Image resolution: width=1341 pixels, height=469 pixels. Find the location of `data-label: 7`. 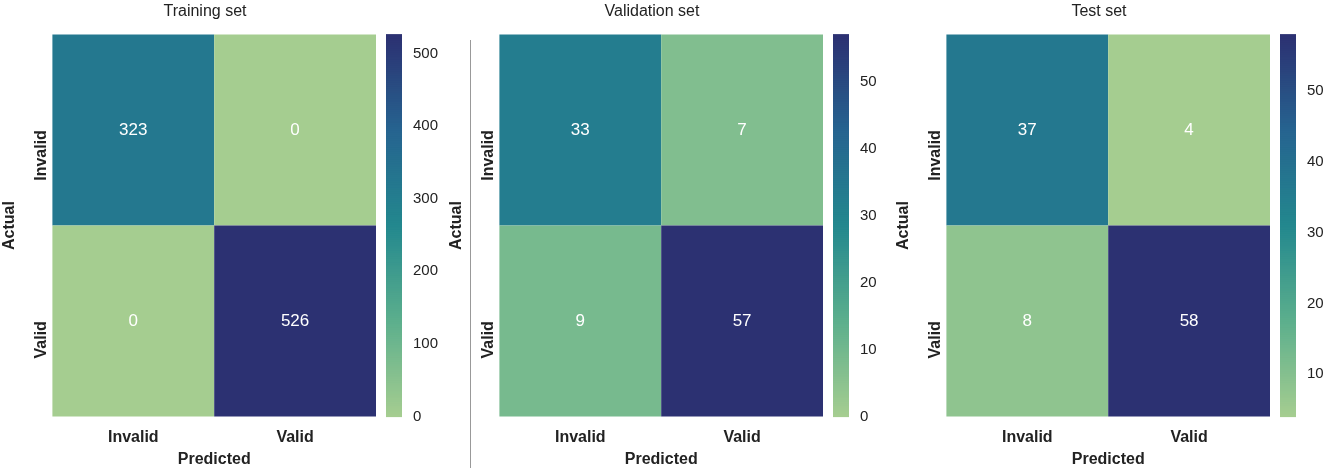

data-label: 7 is located at coordinates (742, 129).